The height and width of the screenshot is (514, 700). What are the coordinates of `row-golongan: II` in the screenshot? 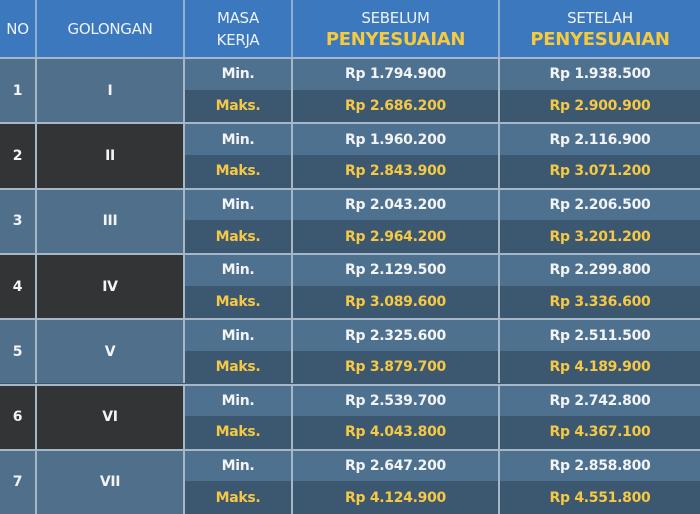 It's located at (111, 155).